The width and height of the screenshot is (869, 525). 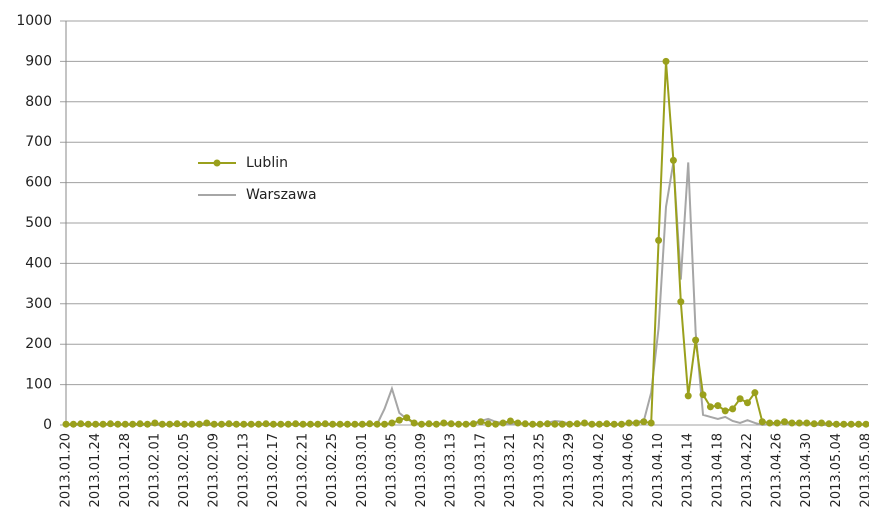 I want to click on x-tick-label: 2013.04.02, so click(x=599, y=470).